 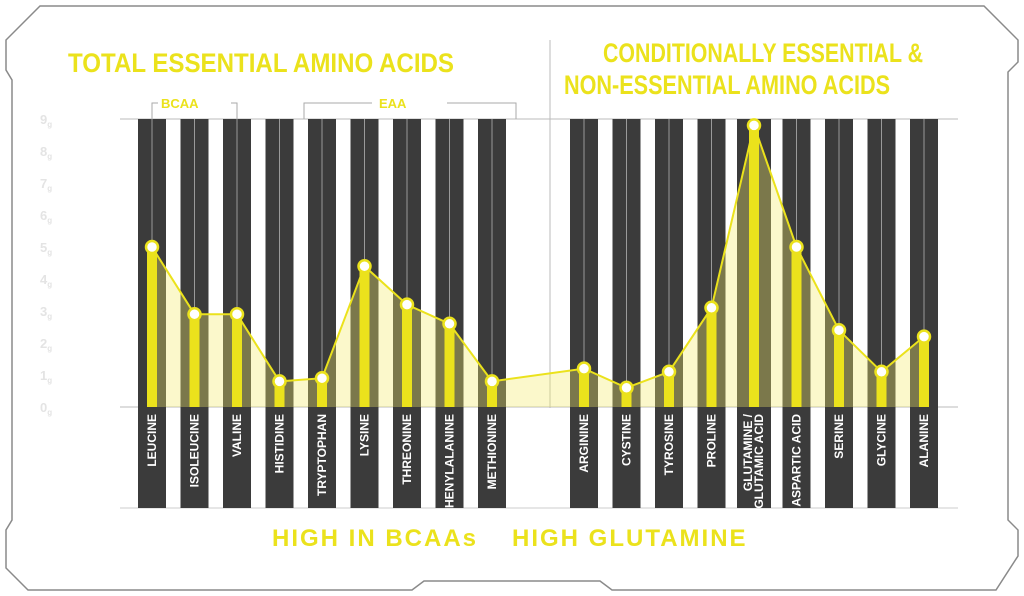 I want to click on y-tick-label: 2g, so click(x=46, y=344).